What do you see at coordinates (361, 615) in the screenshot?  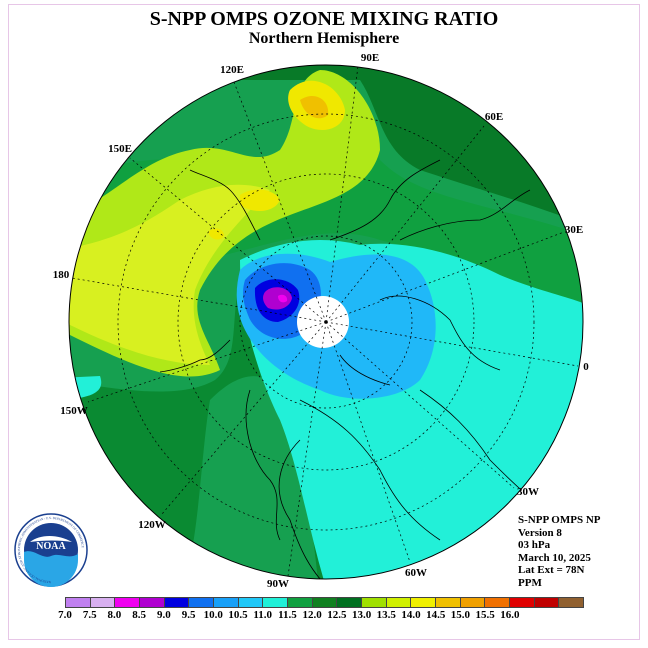 I see `color-bar-tick-label: 13.0` at bounding box center [361, 615].